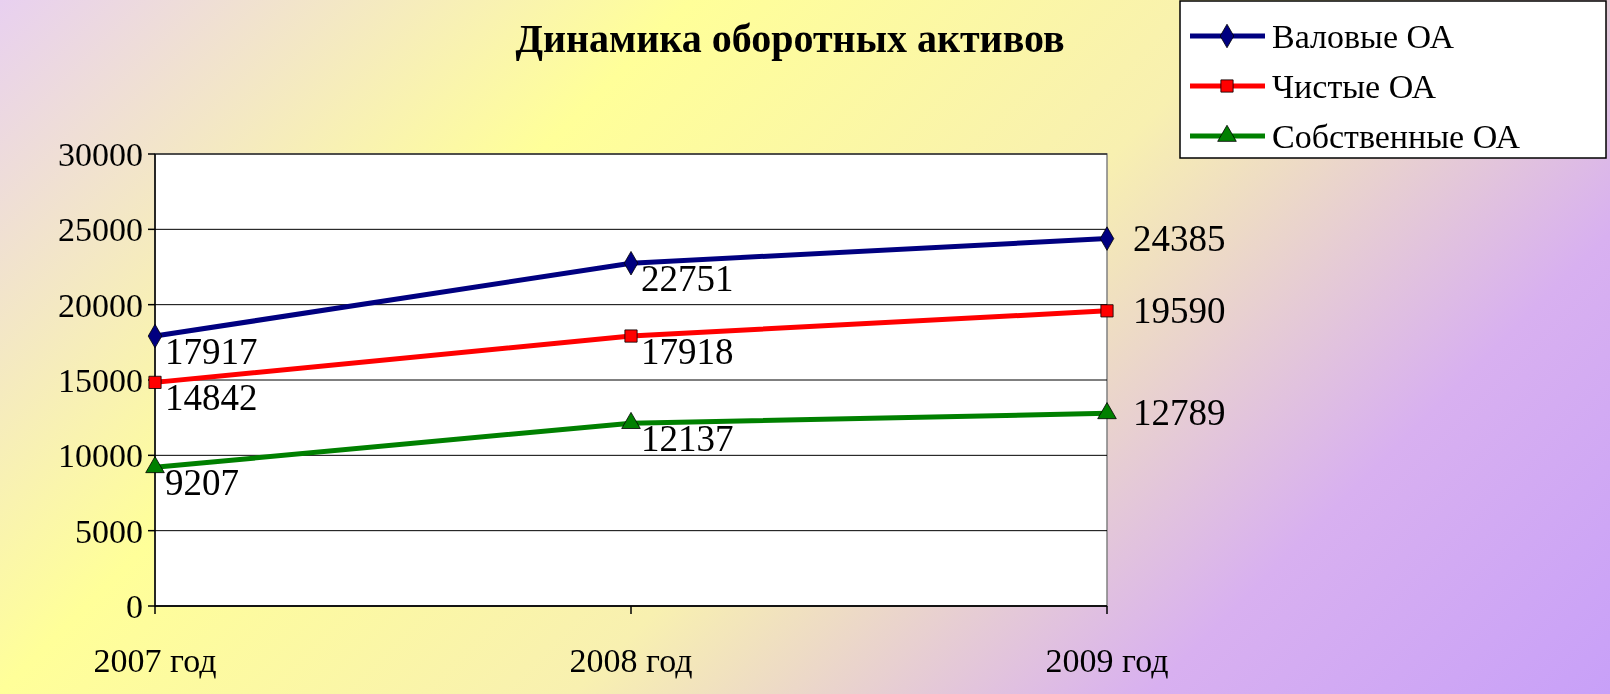  What do you see at coordinates (687, 279) in the screenshot?
I see `data-label: 22751` at bounding box center [687, 279].